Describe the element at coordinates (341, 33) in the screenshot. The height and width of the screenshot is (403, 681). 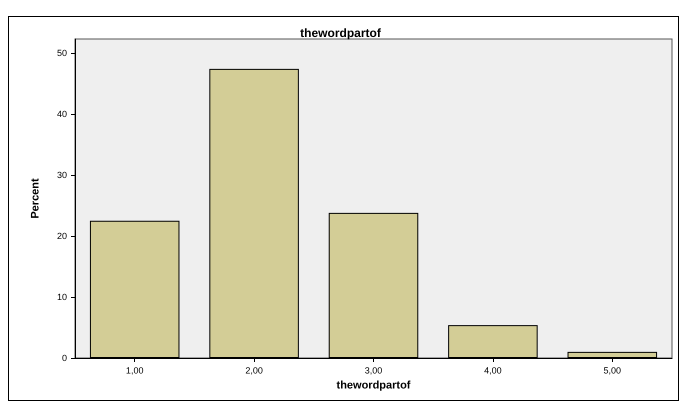
I see `chart-title: thewordpartof` at that location.